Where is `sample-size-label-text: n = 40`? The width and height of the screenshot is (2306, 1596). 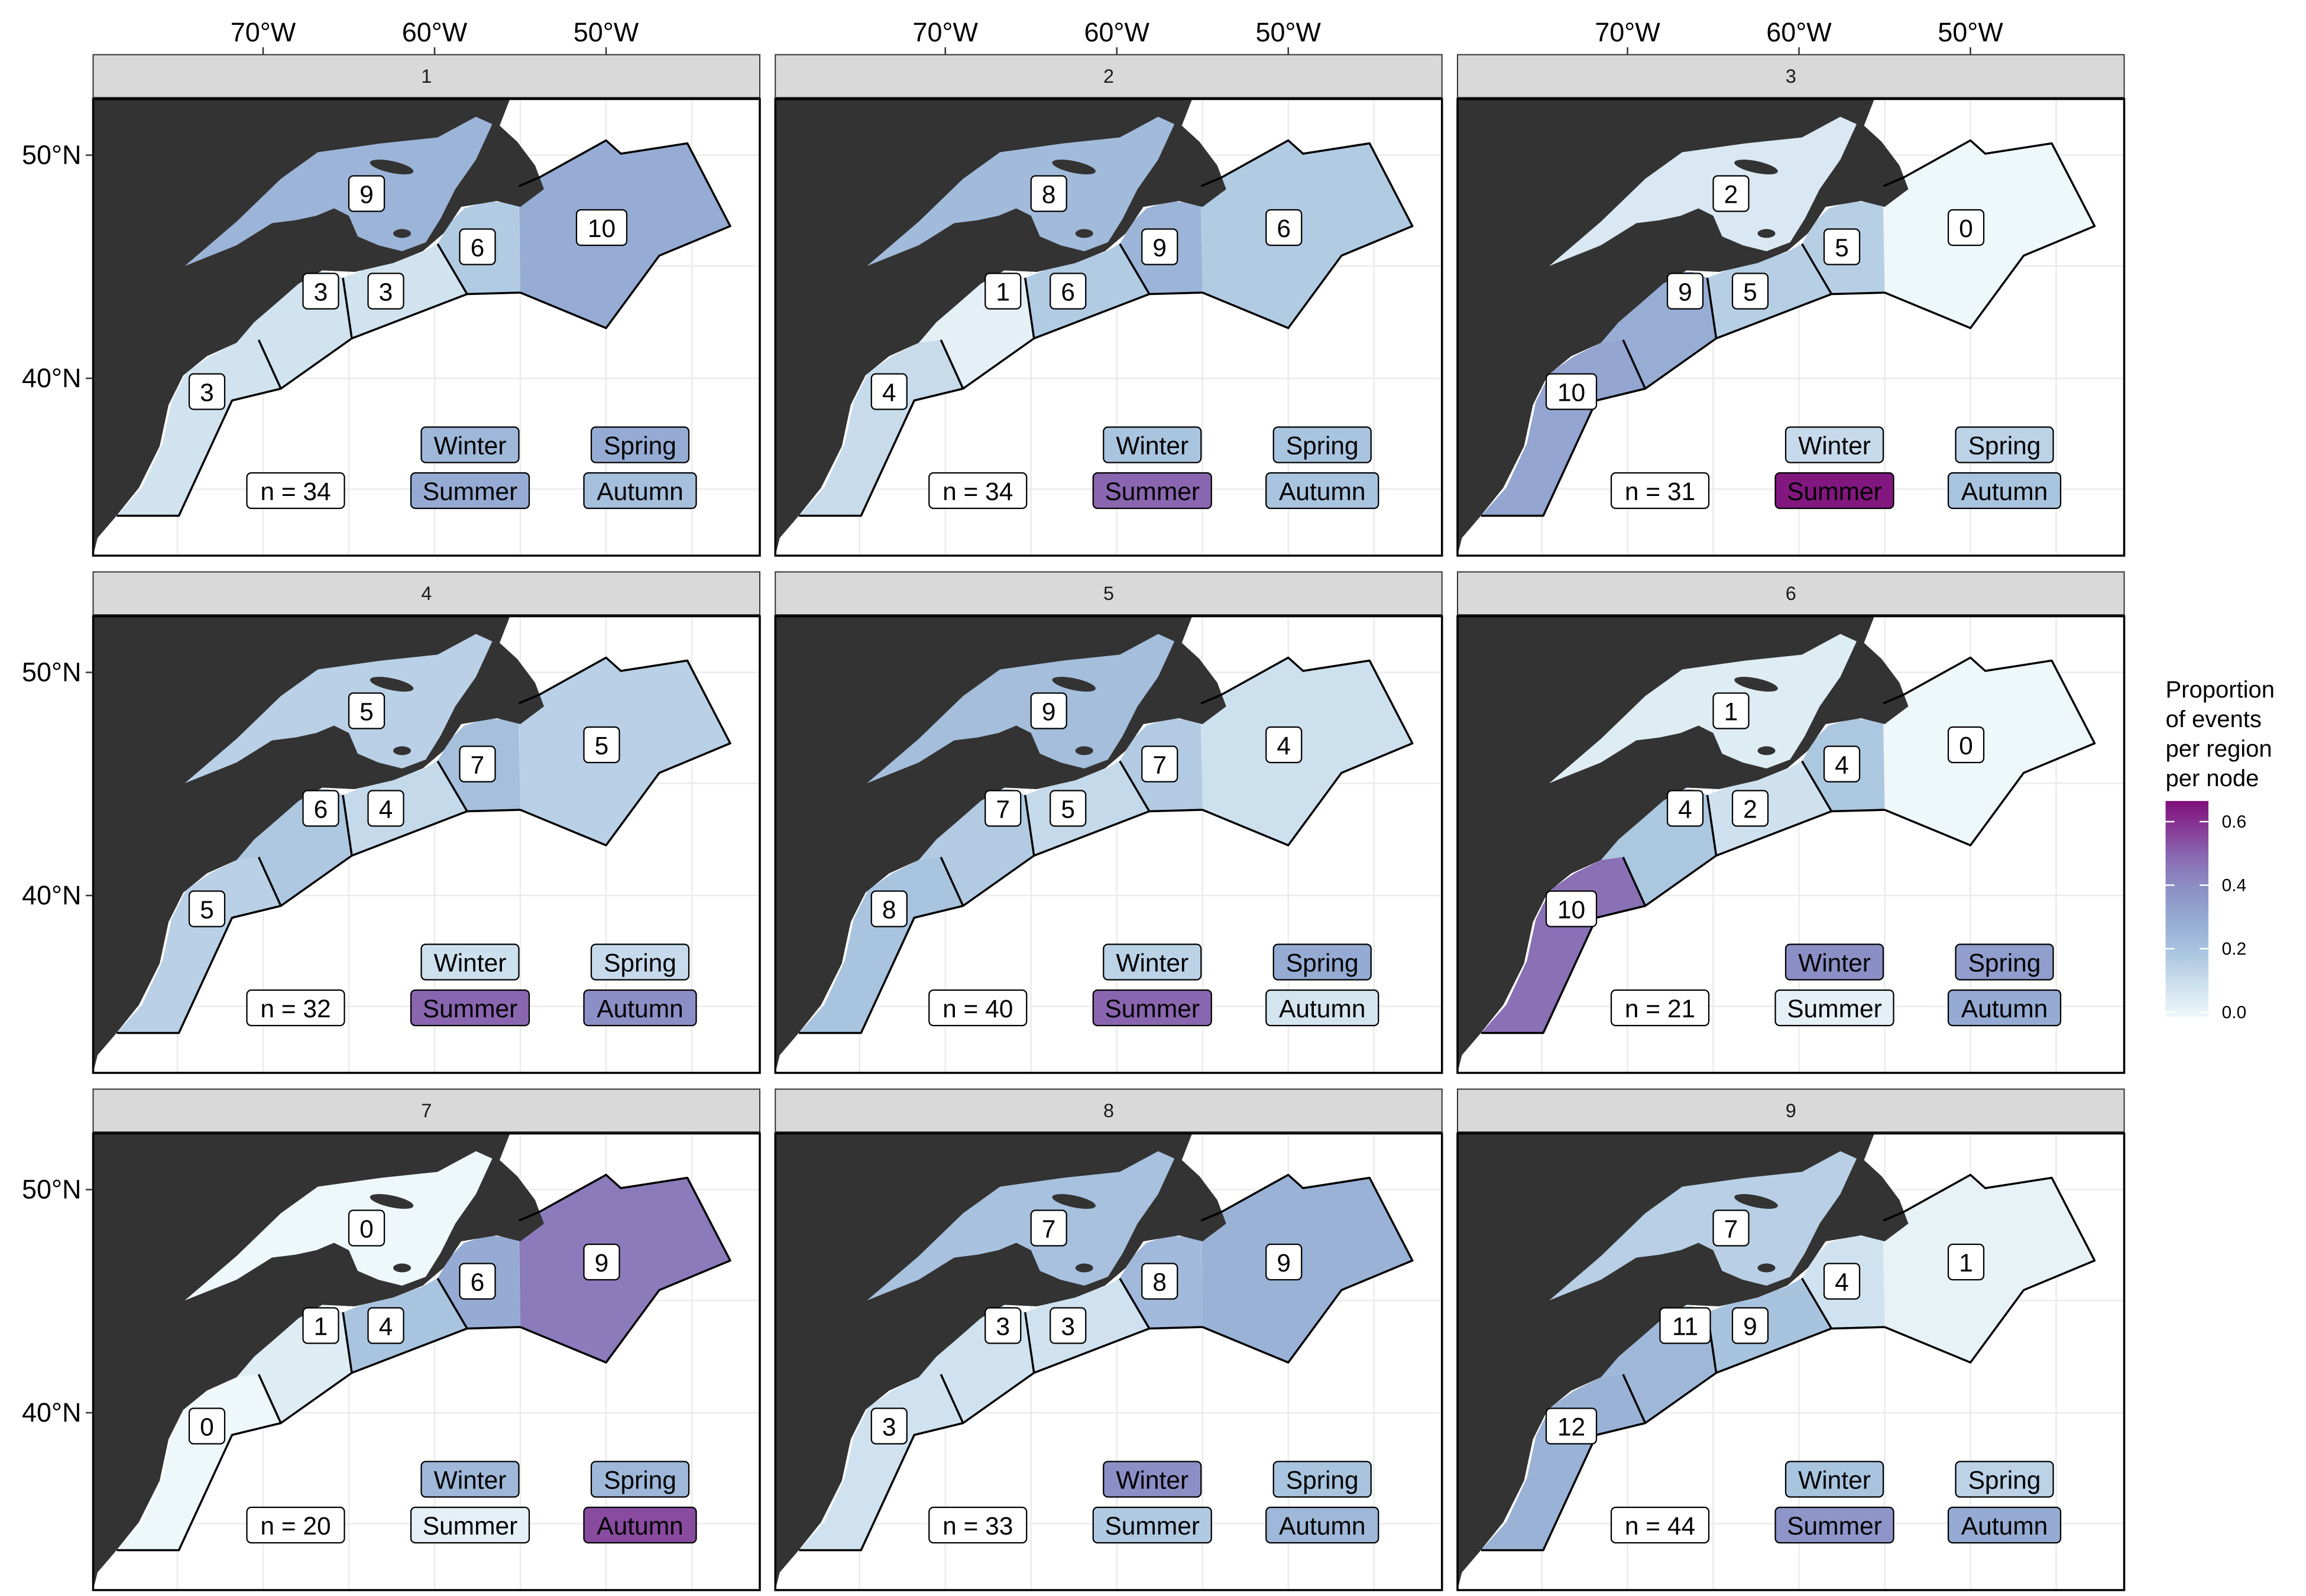
sample-size-label-text: n = 40 is located at coordinates (978, 1009).